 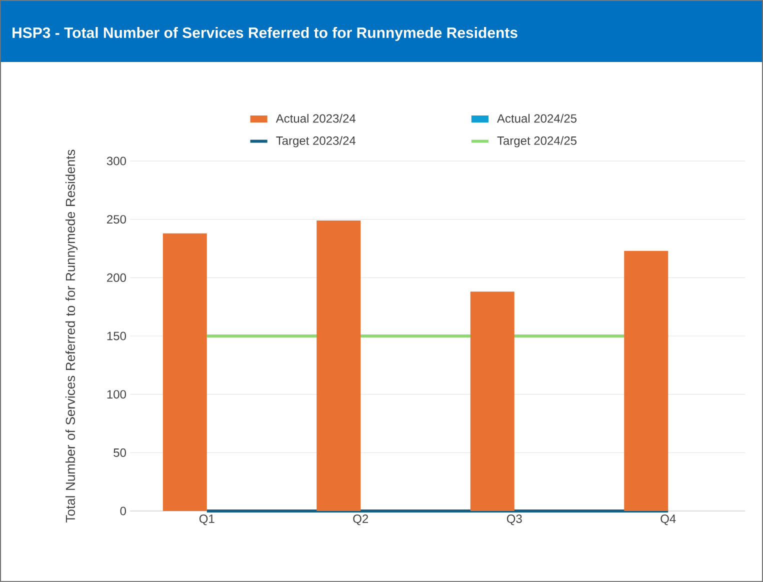 I want to click on y-tick-label: 300, so click(x=116, y=161).